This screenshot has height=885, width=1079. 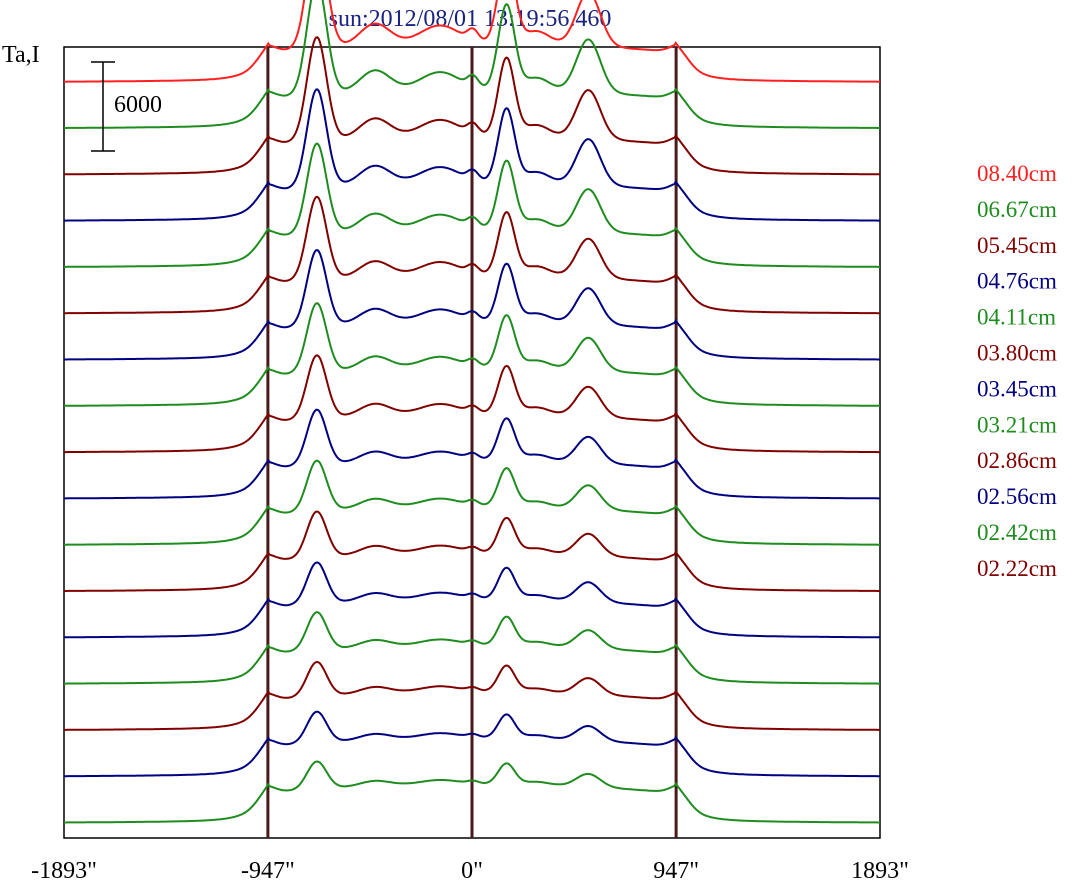 What do you see at coordinates (472, 41) in the screenshot?
I see `trace-08.40cm` at bounding box center [472, 41].